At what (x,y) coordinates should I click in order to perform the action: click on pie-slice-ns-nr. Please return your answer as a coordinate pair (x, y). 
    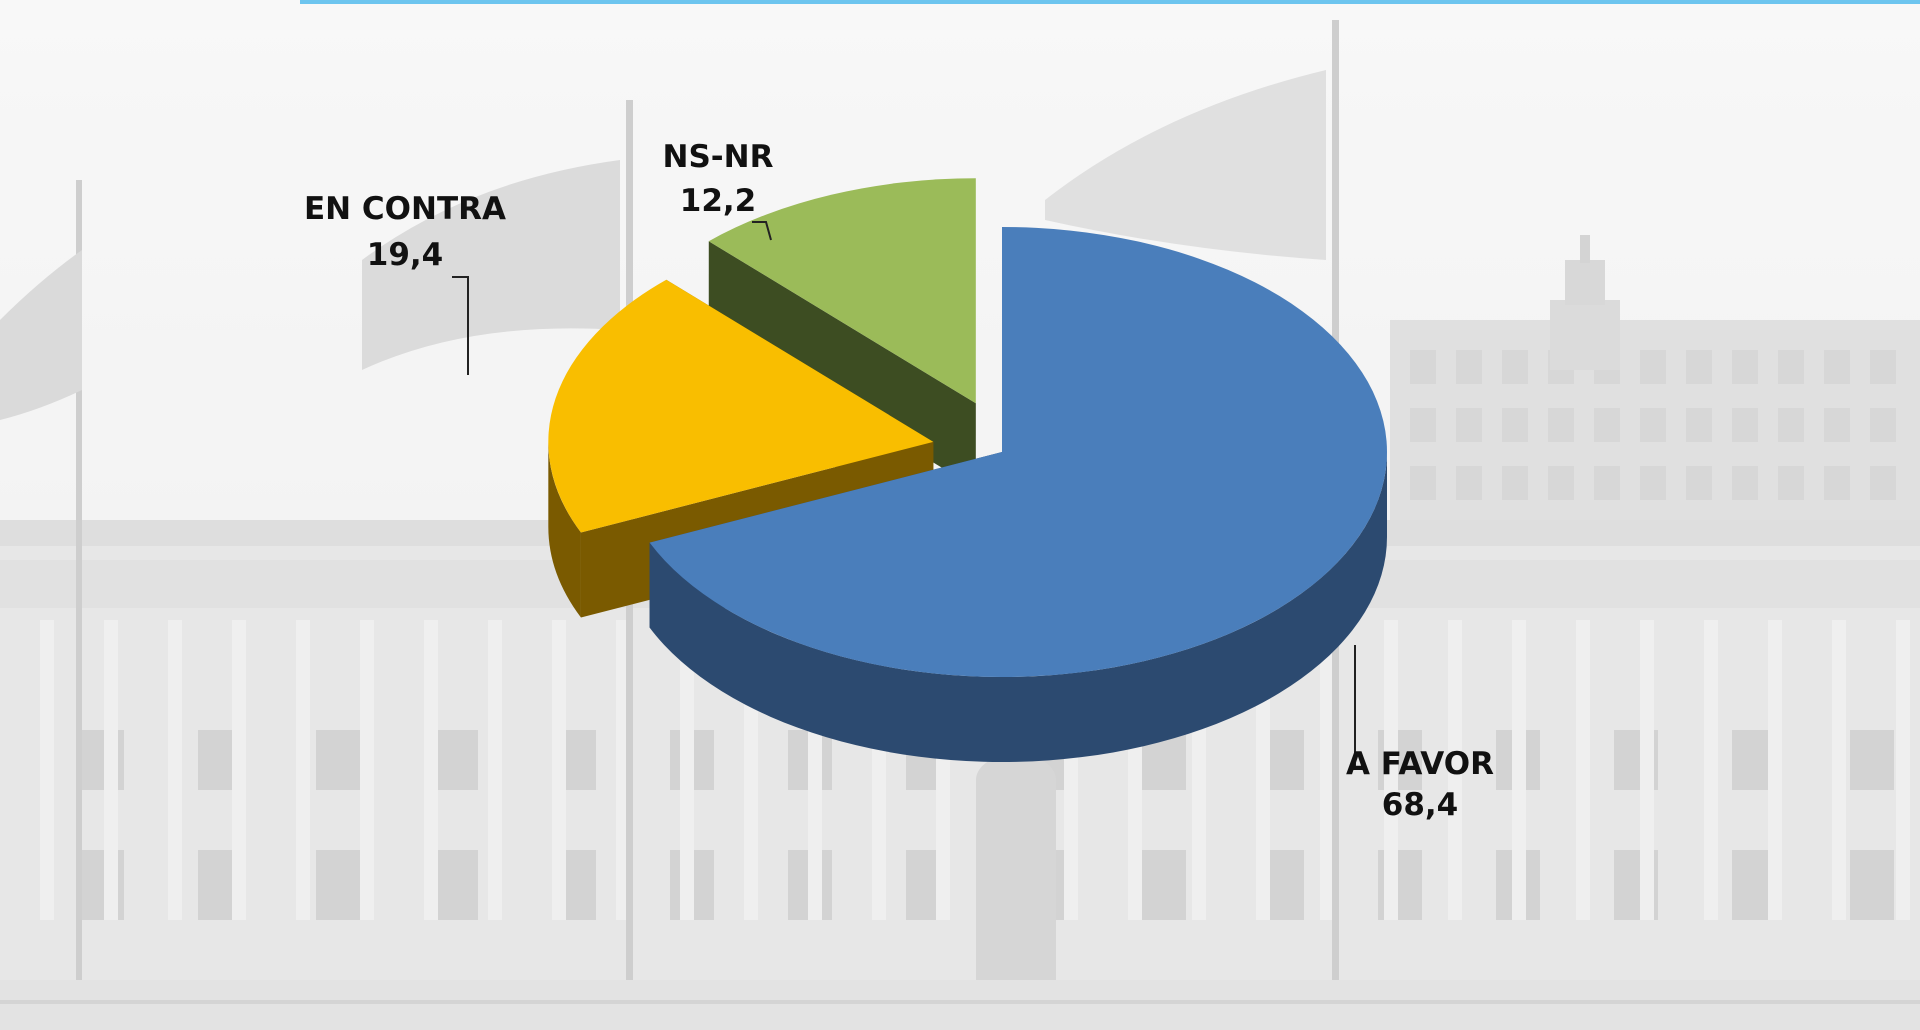
    Looking at the image, I should click on (842, 291).